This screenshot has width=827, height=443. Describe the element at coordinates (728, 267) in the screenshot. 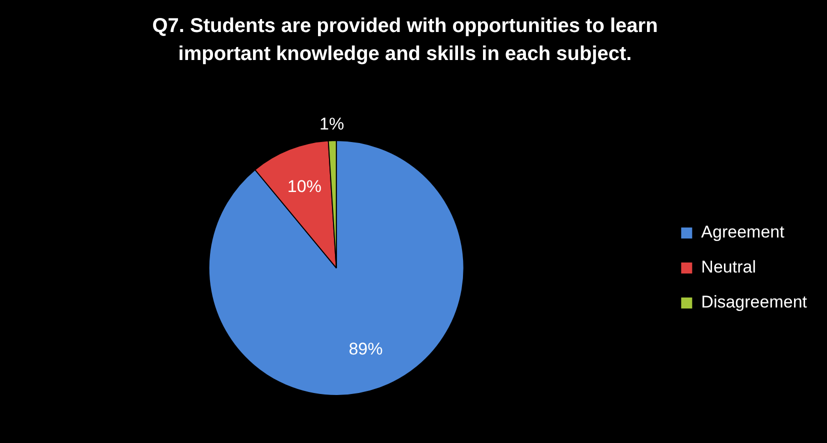

I see `legend-label: Neutral` at that location.